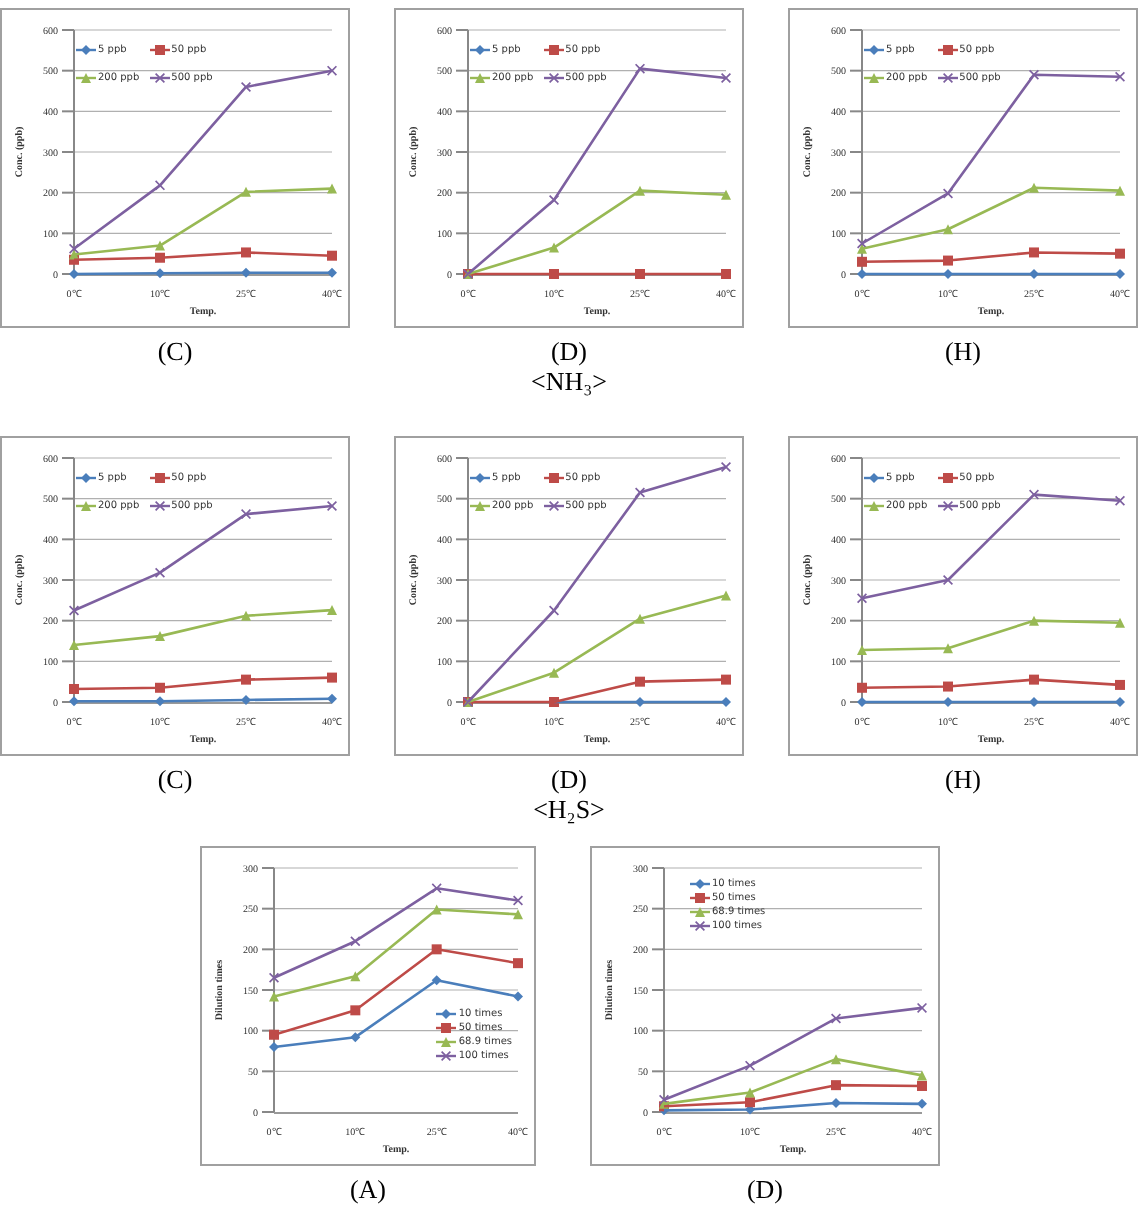  What do you see at coordinates (569, 381) in the screenshot?
I see `text: <NH₃>` at bounding box center [569, 381].